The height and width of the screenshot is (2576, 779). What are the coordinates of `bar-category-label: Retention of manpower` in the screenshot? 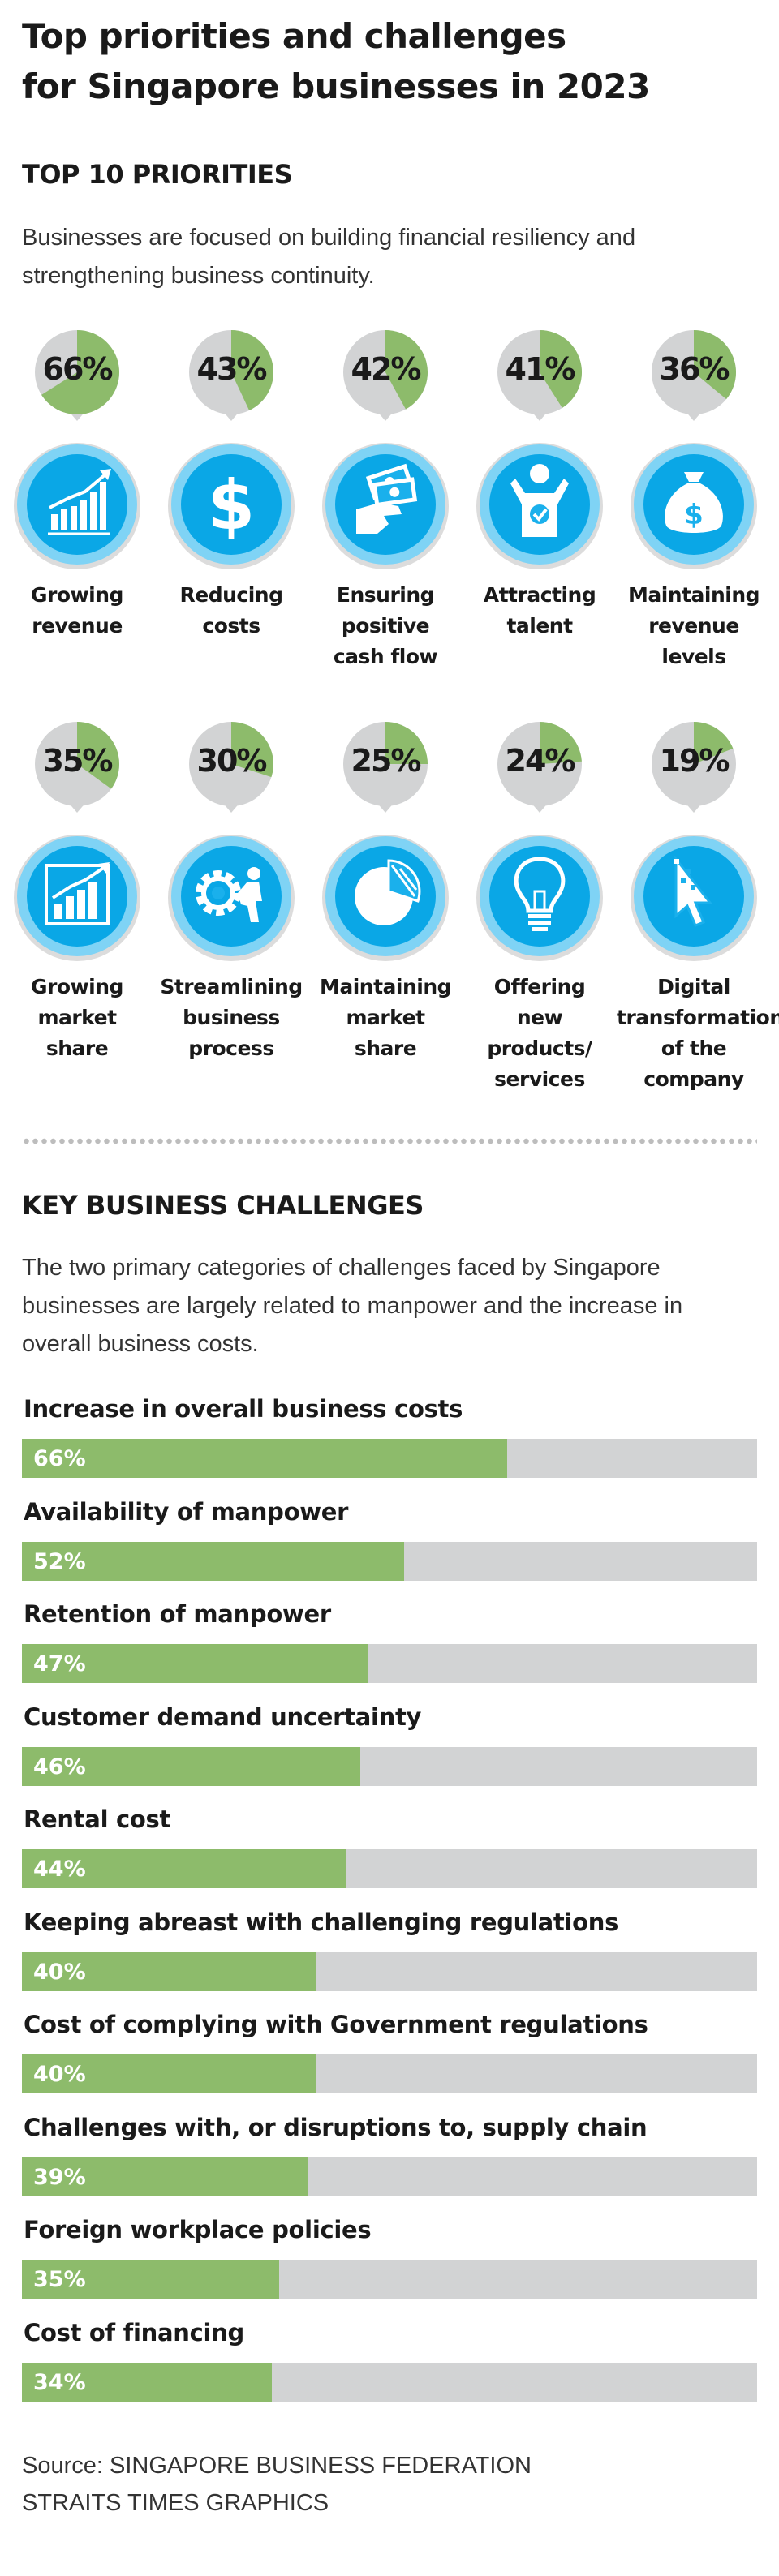 It's located at (177, 1614).